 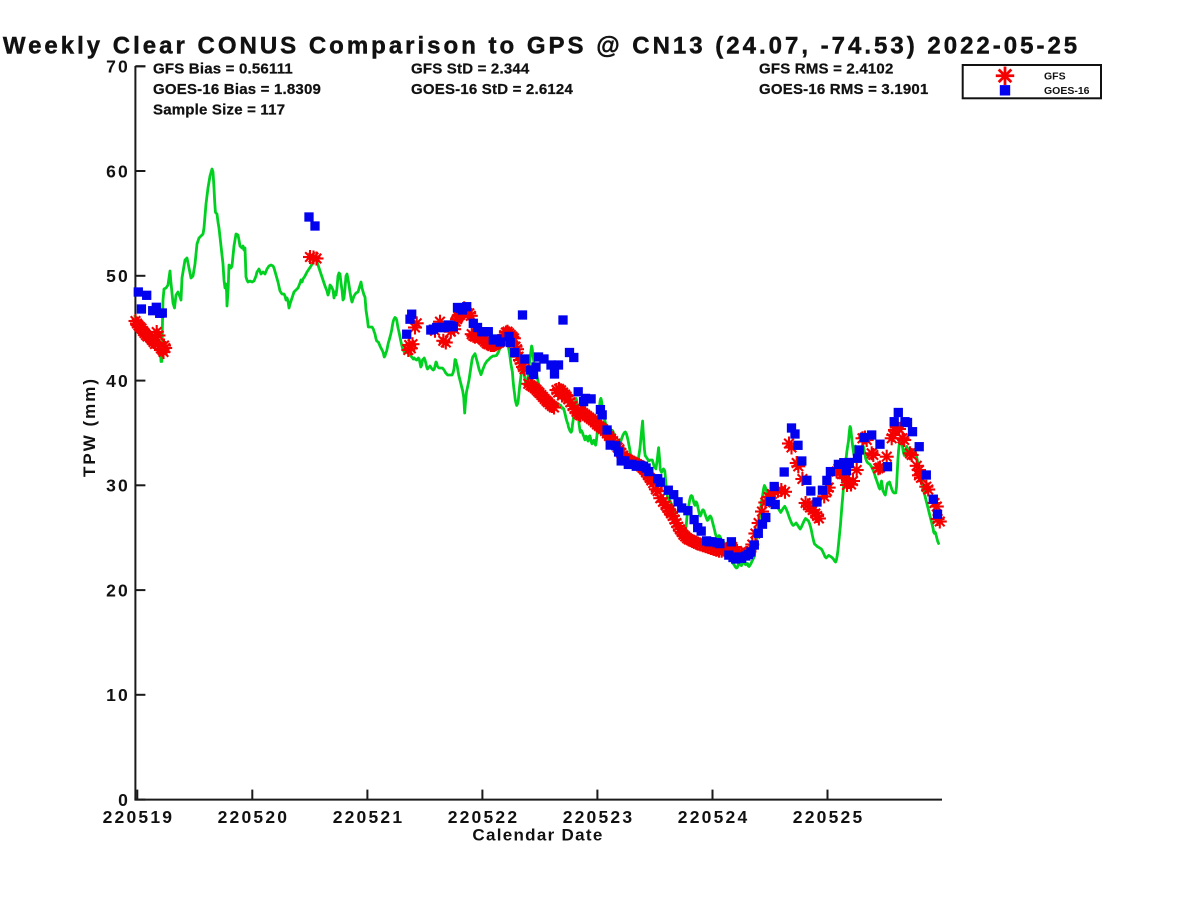 I want to click on svg-text: Sample Size = 117, so click(x=219, y=110).